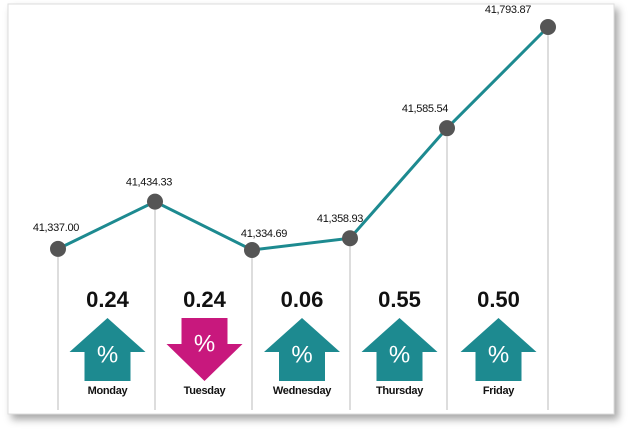  What do you see at coordinates (302, 299) in the screenshot?
I see `change-label: 0.06` at bounding box center [302, 299].